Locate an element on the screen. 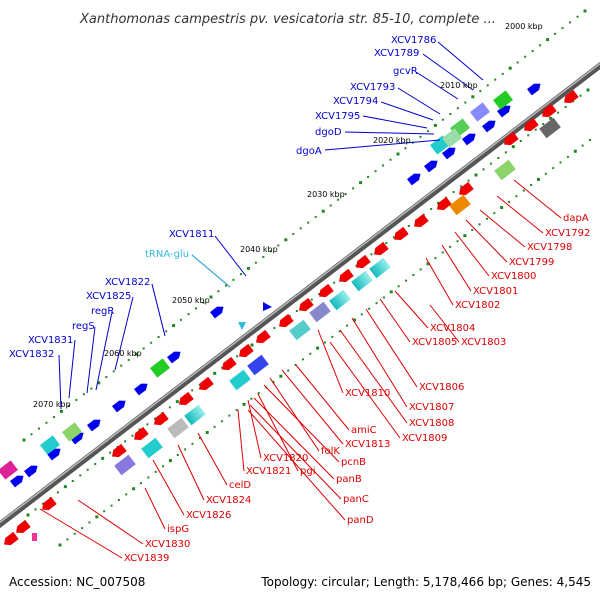  gene-label: XCV1799 is located at coordinates (531, 262).